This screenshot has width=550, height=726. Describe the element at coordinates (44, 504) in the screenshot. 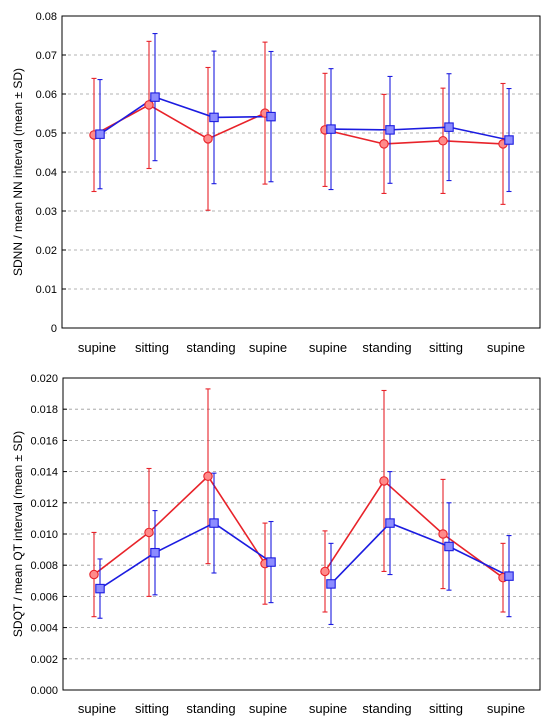

I see `y-tick-label: 0.012` at that location.